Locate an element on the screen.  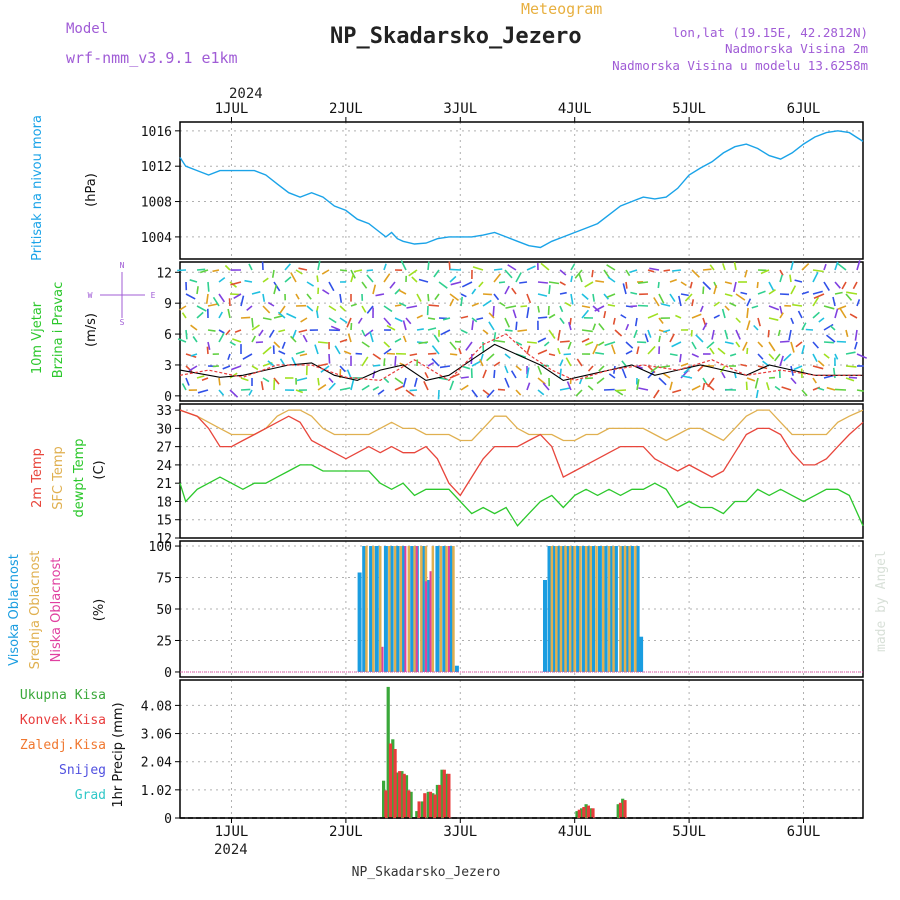
compass-w: W is located at coordinates (90, 295).